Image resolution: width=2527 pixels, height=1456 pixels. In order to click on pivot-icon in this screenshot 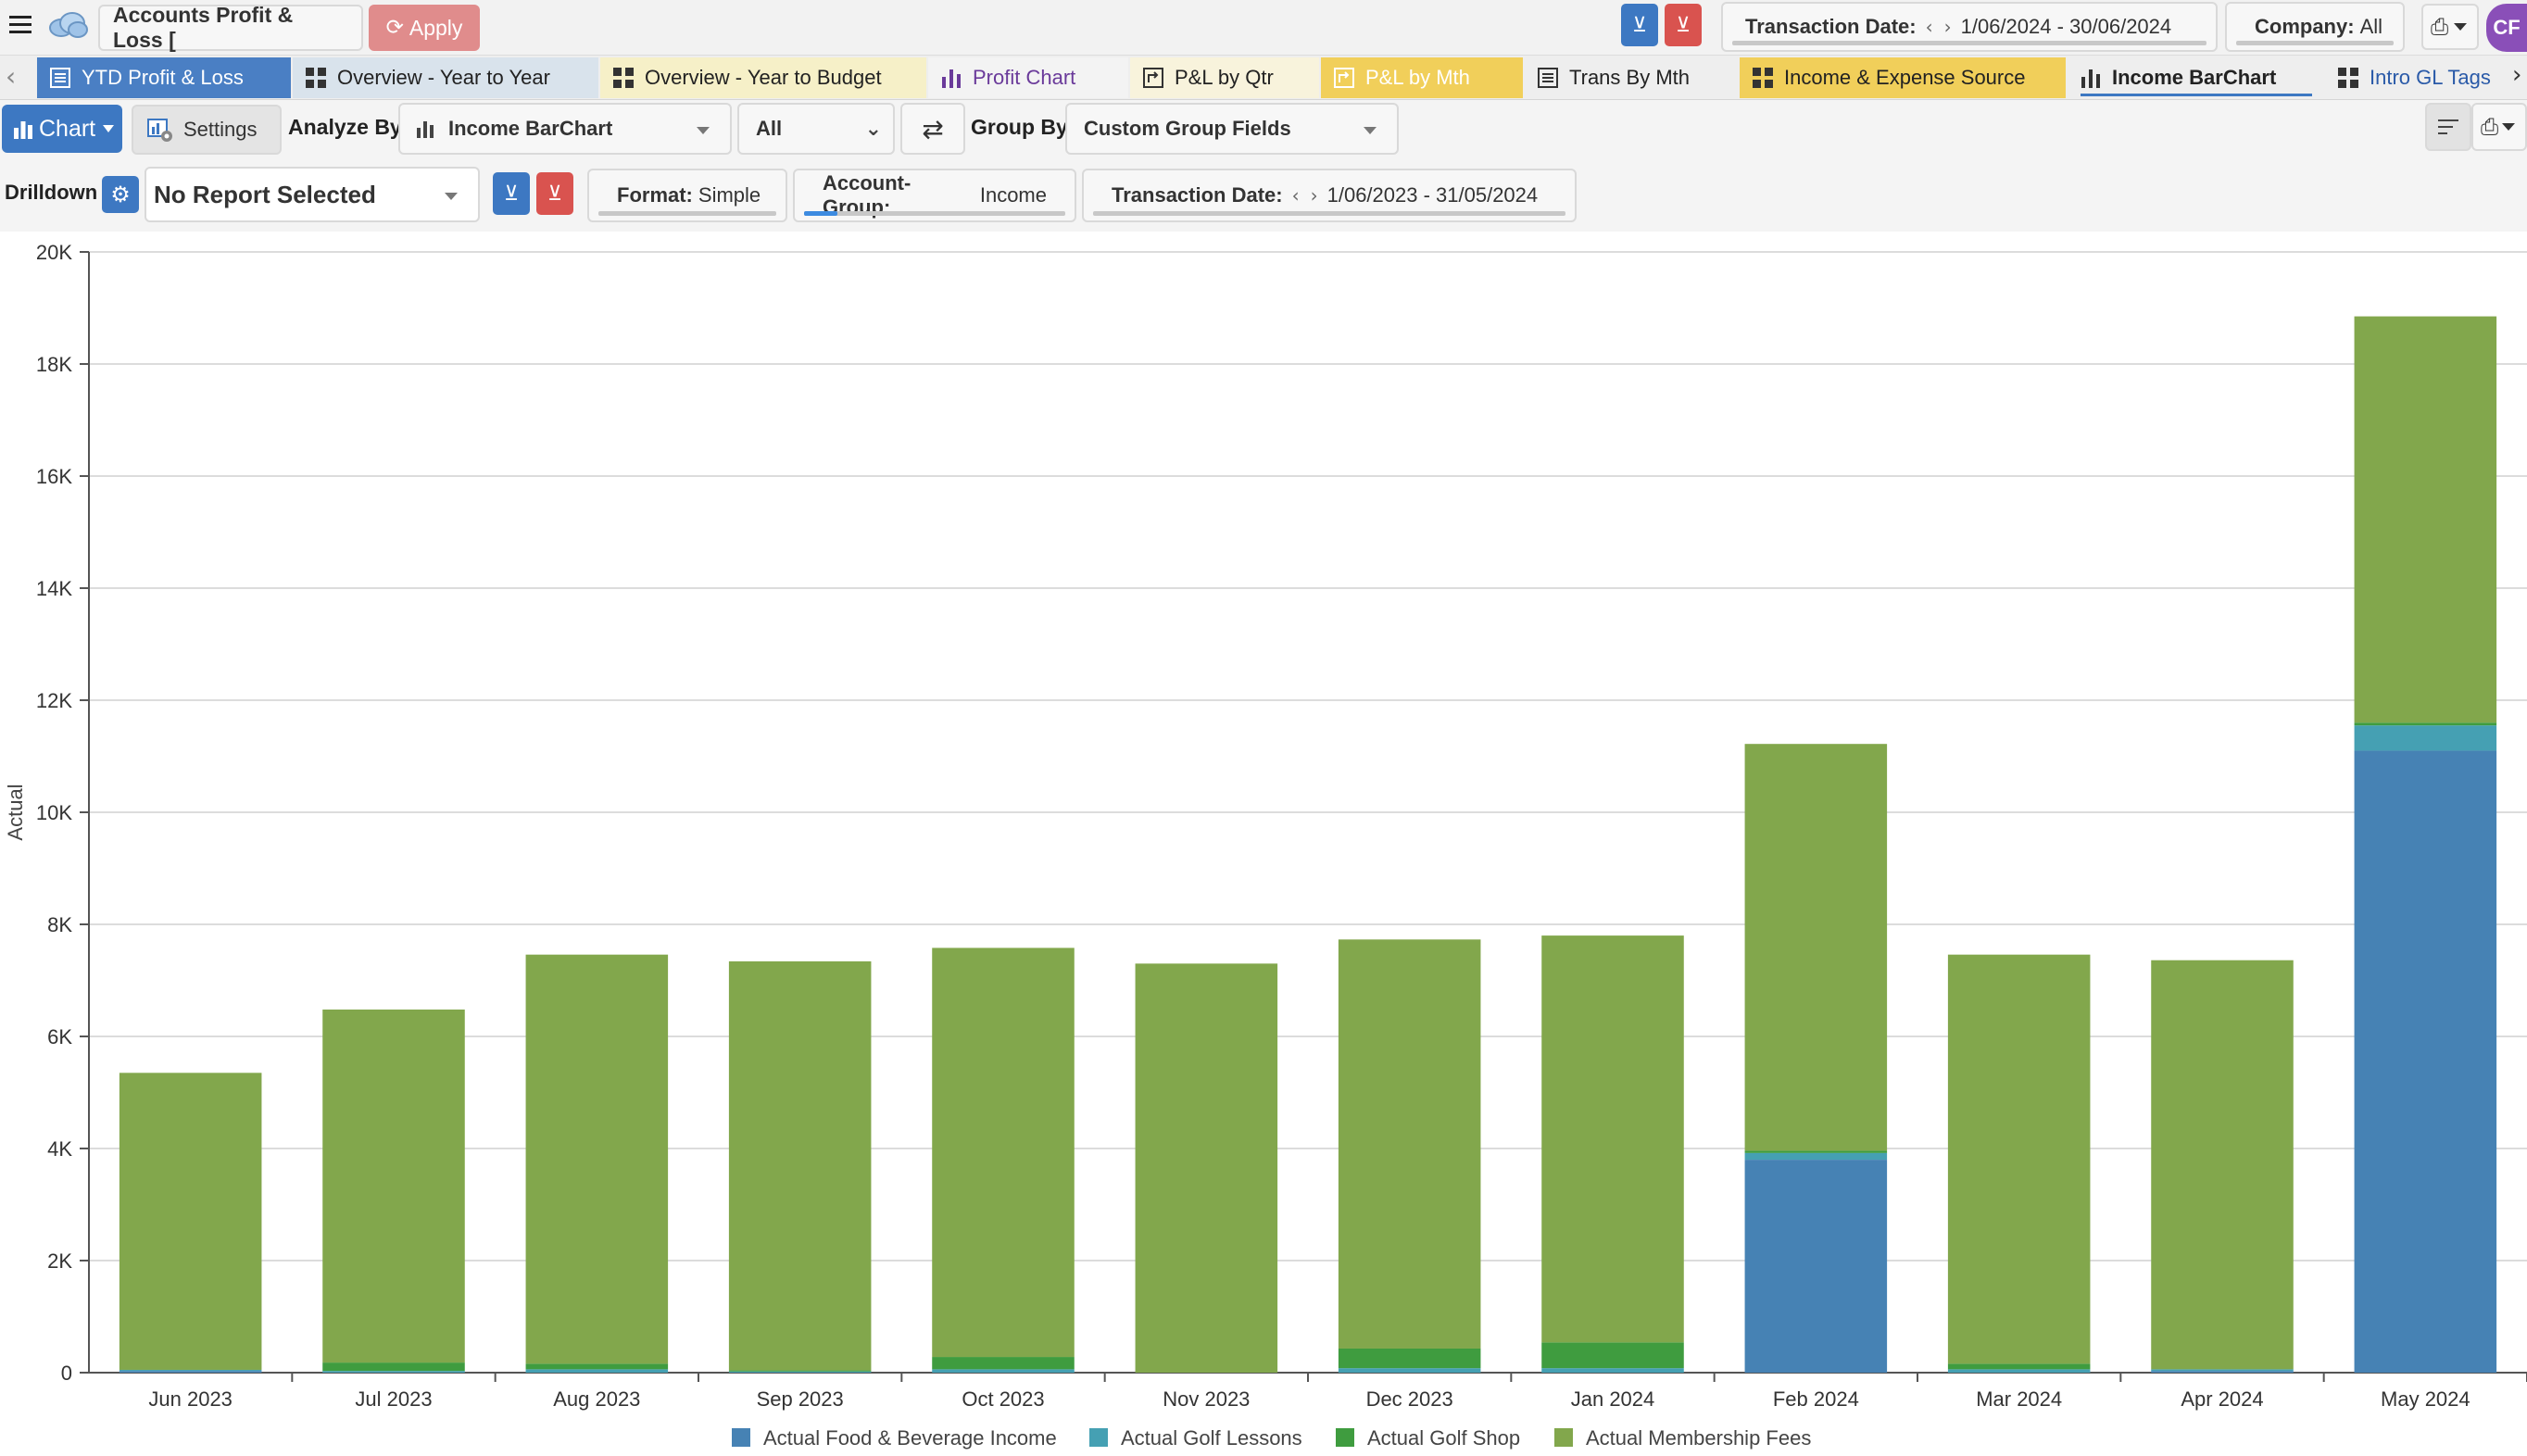, I will do `click(1153, 78)`.